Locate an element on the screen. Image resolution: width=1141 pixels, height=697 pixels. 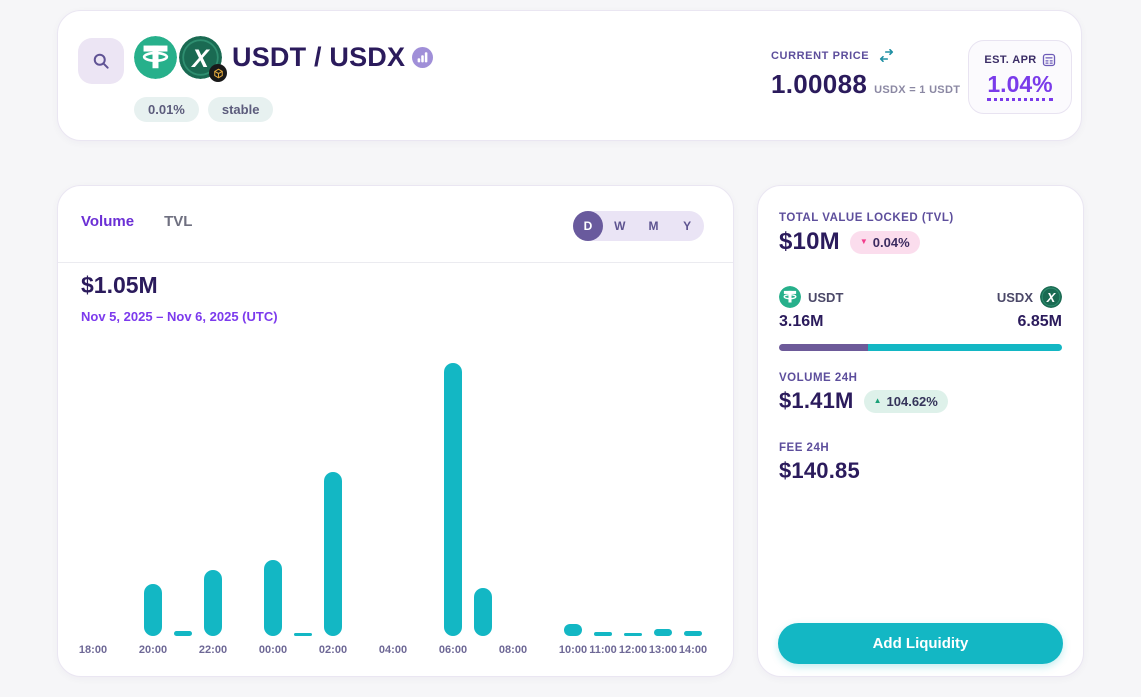
usdx-small-icon: X is located at coordinates (1051, 297).